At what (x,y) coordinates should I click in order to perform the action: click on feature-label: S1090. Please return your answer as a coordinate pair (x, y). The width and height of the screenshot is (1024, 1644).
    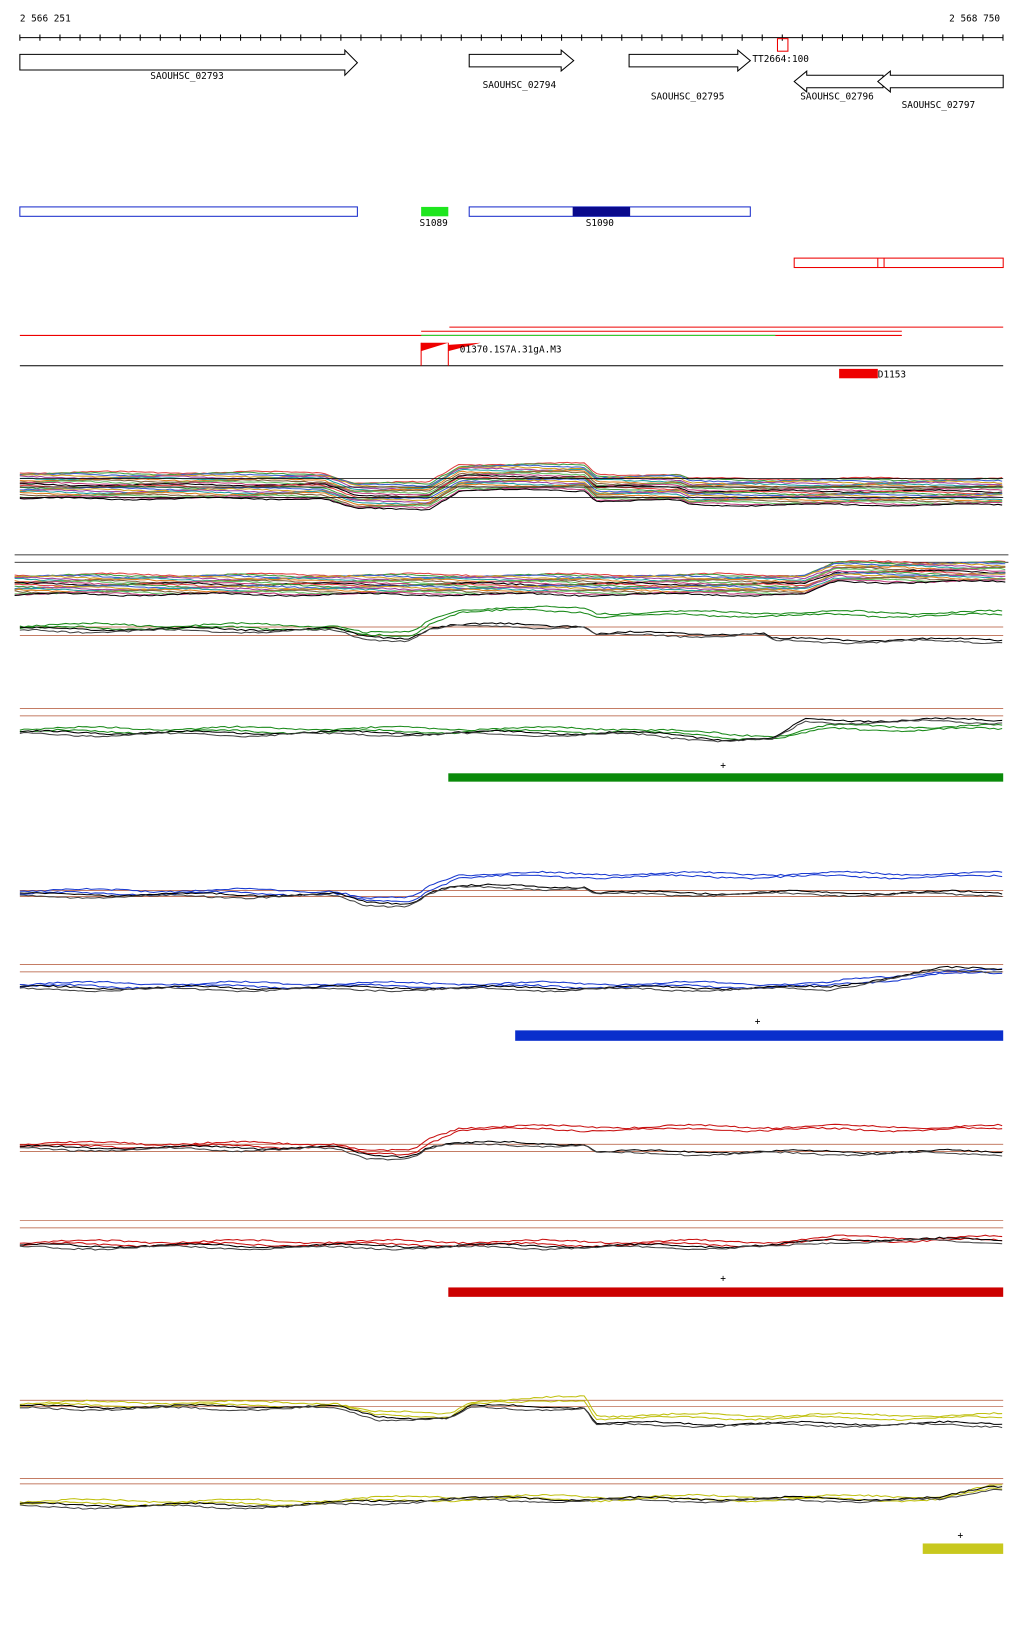
    Looking at the image, I should click on (600, 223).